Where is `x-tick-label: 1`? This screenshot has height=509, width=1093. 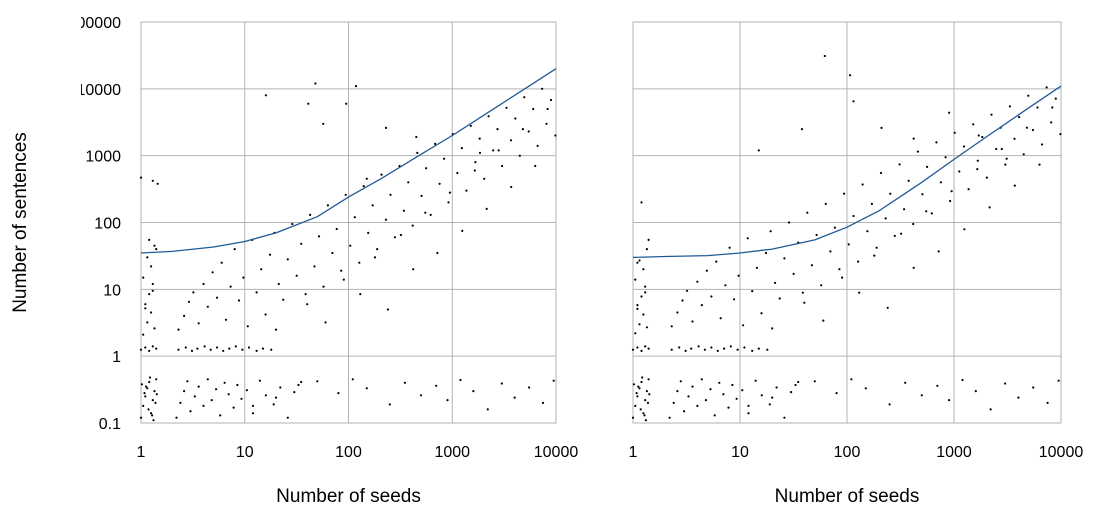
x-tick-label: 1 is located at coordinates (141, 452).